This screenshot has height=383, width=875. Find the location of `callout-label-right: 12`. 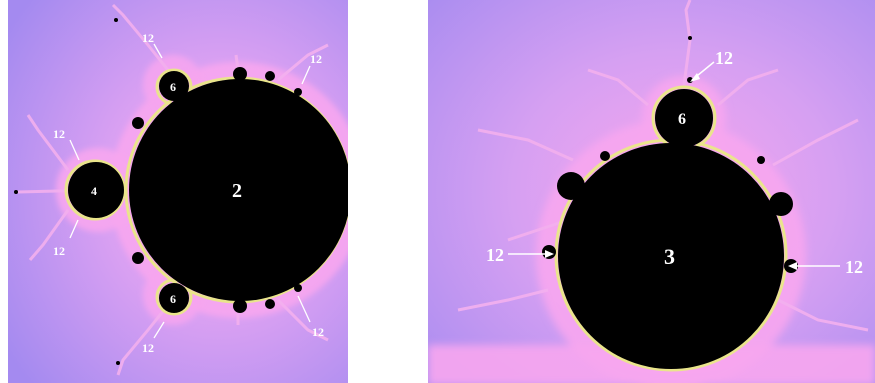

callout-label-right: 12 is located at coordinates (854, 267).